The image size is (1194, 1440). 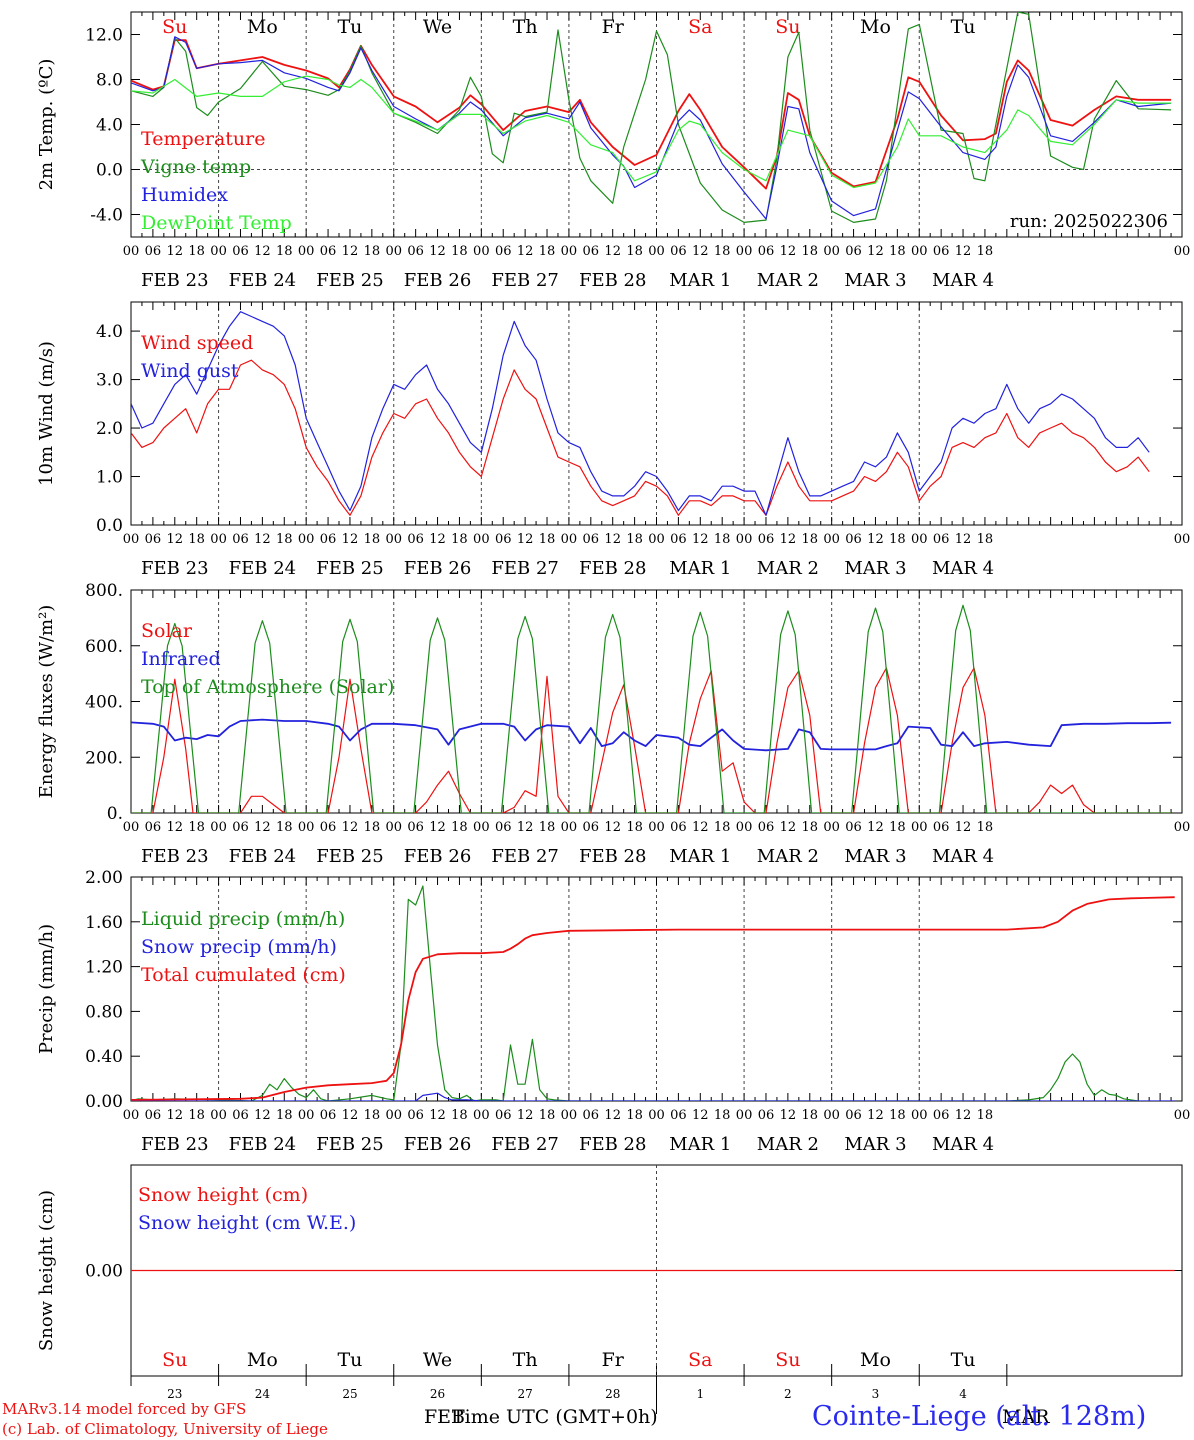 What do you see at coordinates (437, 1394) in the screenshot?
I see `day-number-label: 26` at bounding box center [437, 1394].